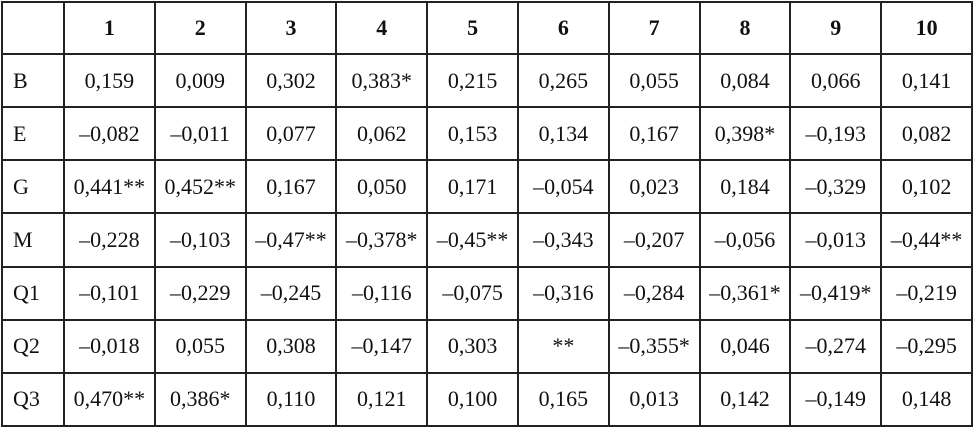  What do you see at coordinates (382, 28) in the screenshot?
I see `column-header: 4` at bounding box center [382, 28].